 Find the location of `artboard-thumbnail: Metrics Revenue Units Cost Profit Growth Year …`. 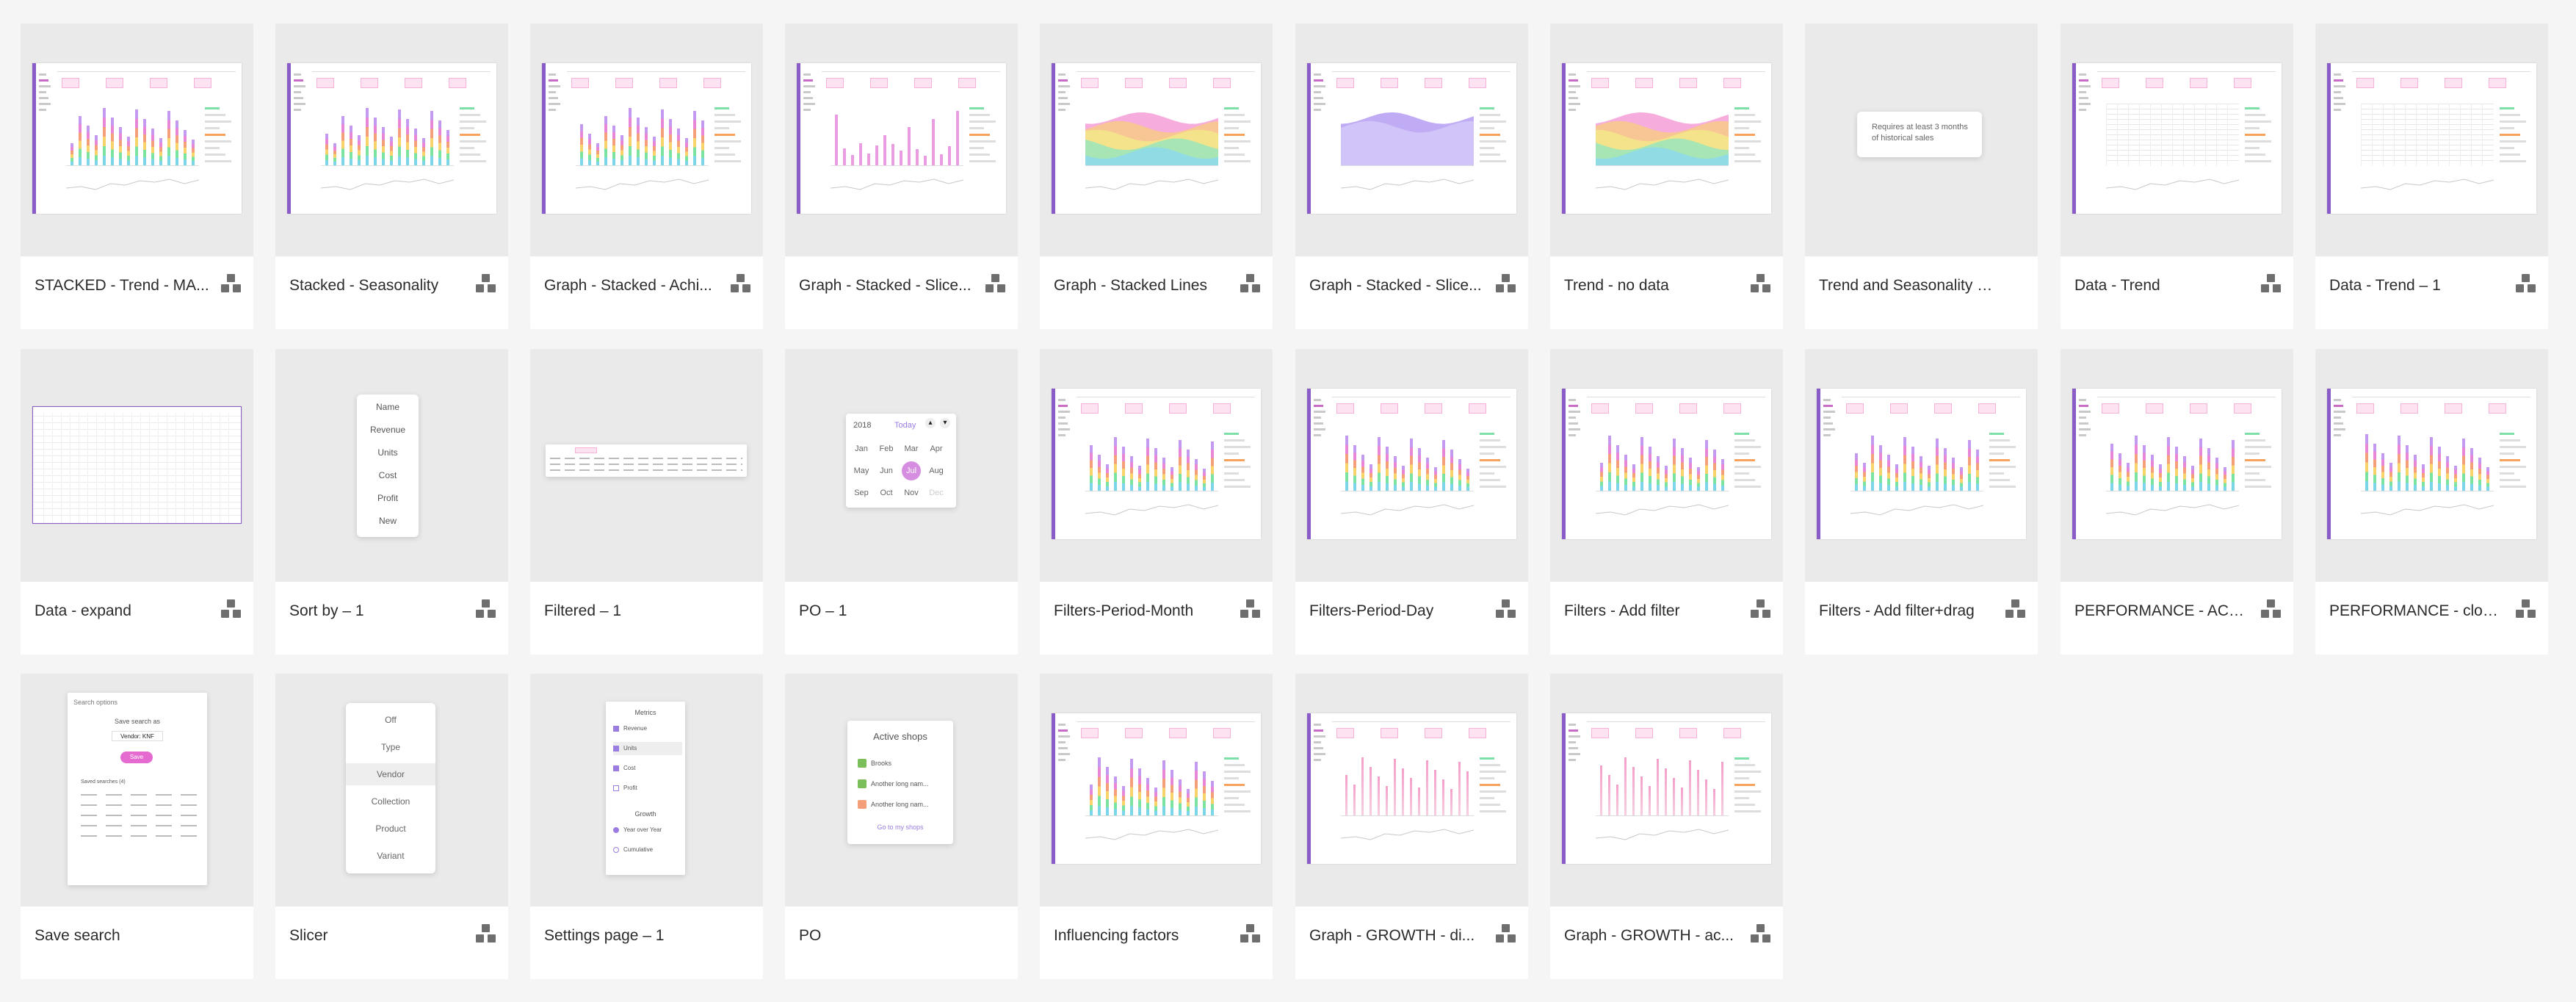

artboard-thumbnail: Metrics Revenue Units Cost Profit Growth Year … is located at coordinates (646, 790).